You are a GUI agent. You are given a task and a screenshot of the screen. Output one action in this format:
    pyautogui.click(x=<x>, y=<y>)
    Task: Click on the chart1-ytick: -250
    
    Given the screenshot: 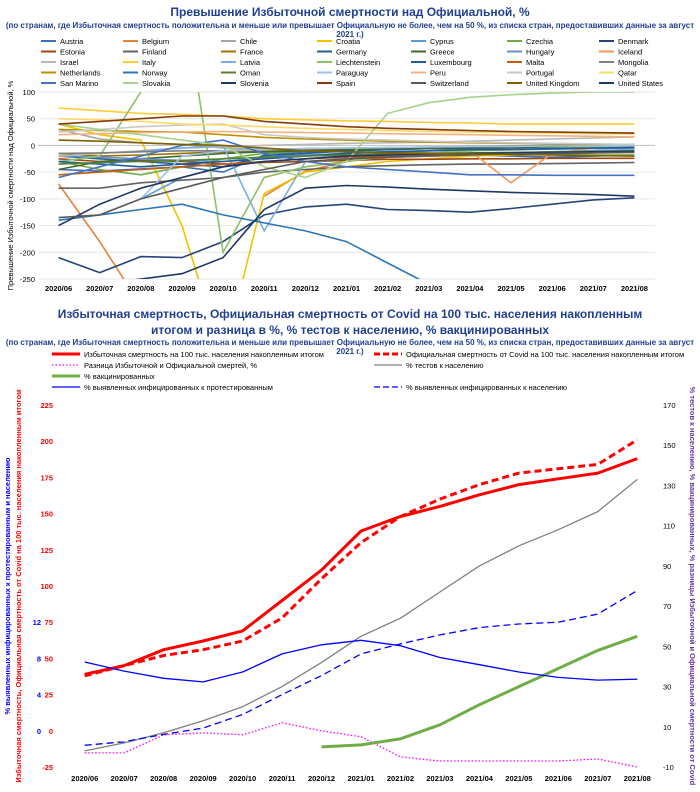 What is the action you would take?
    pyautogui.click(x=27, y=279)
    